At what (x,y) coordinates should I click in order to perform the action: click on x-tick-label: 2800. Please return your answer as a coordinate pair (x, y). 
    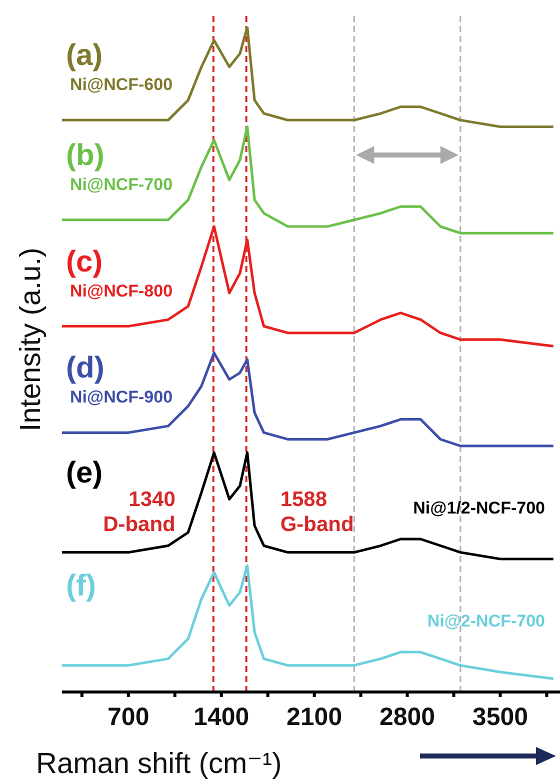
    Looking at the image, I should click on (407, 716).